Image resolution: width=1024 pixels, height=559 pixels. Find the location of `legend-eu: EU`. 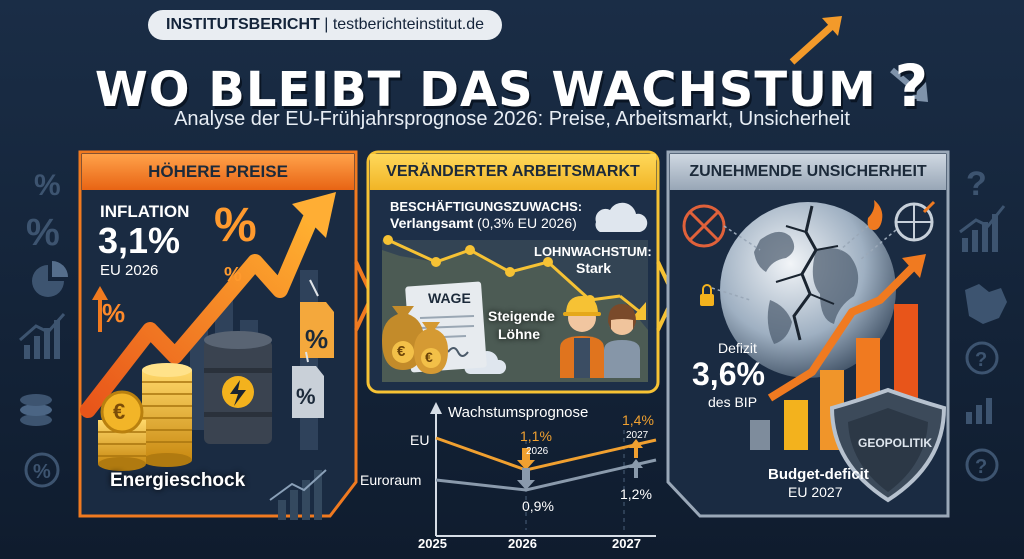

legend-eu: EU is located at coordinates (420, 440).